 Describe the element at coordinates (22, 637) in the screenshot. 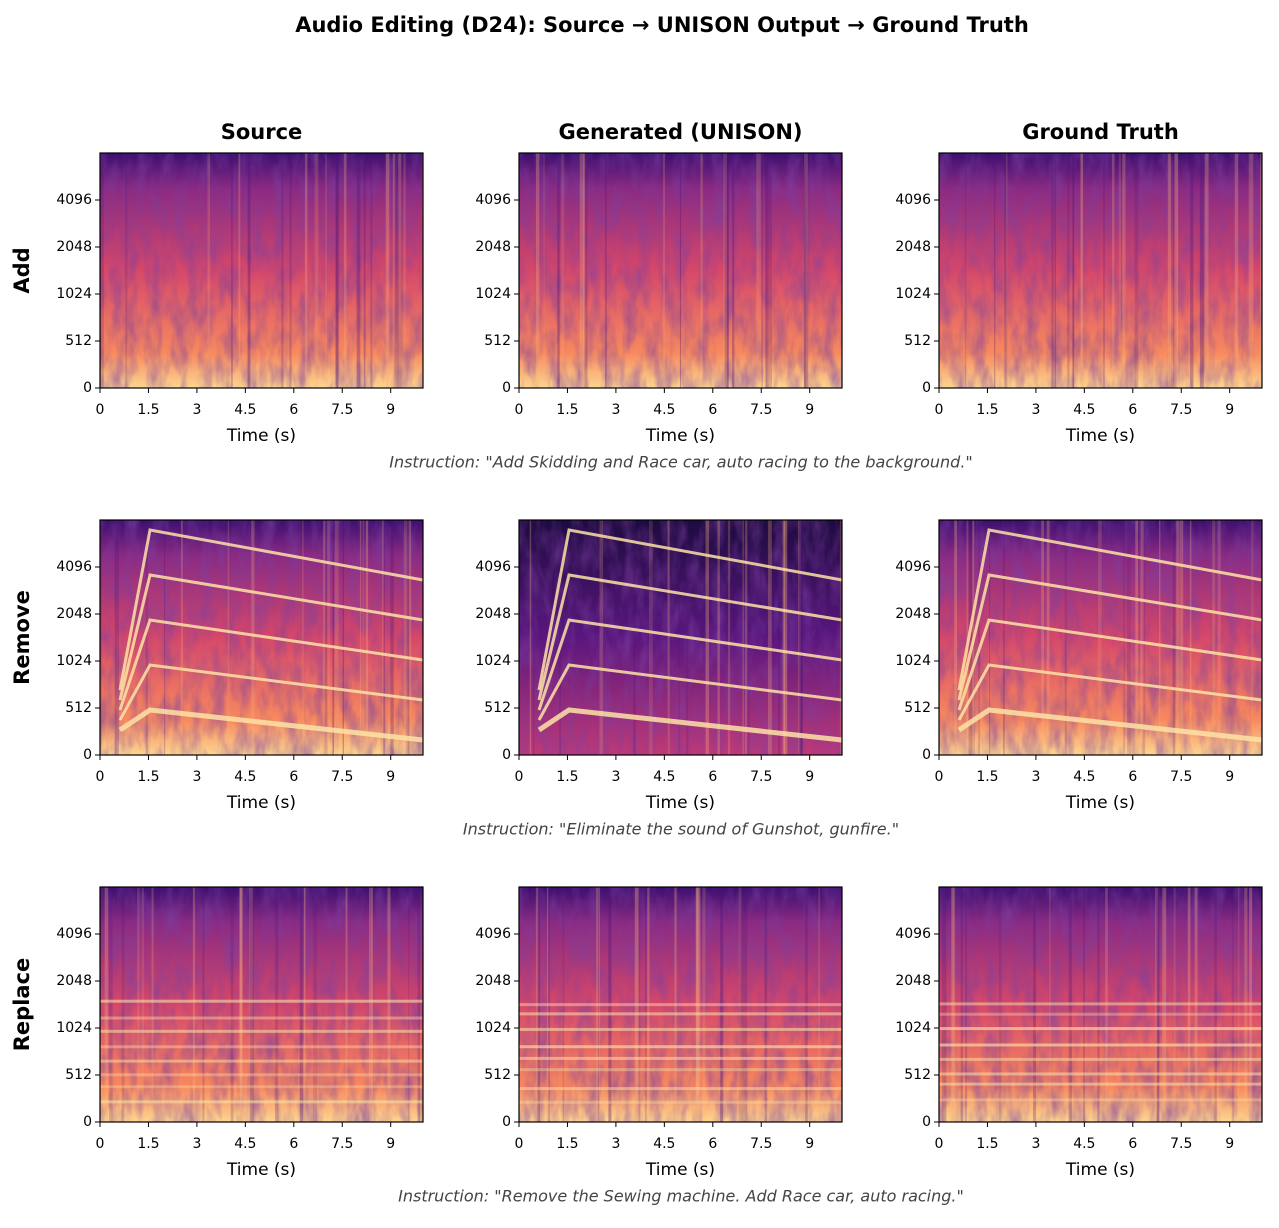

I see `row-label: Remove` at that location.